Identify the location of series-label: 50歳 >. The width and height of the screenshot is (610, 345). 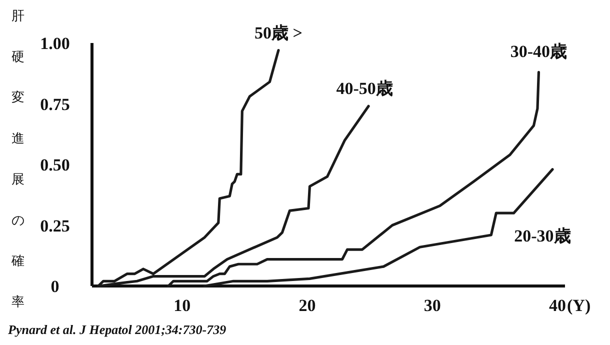
(278, 32).